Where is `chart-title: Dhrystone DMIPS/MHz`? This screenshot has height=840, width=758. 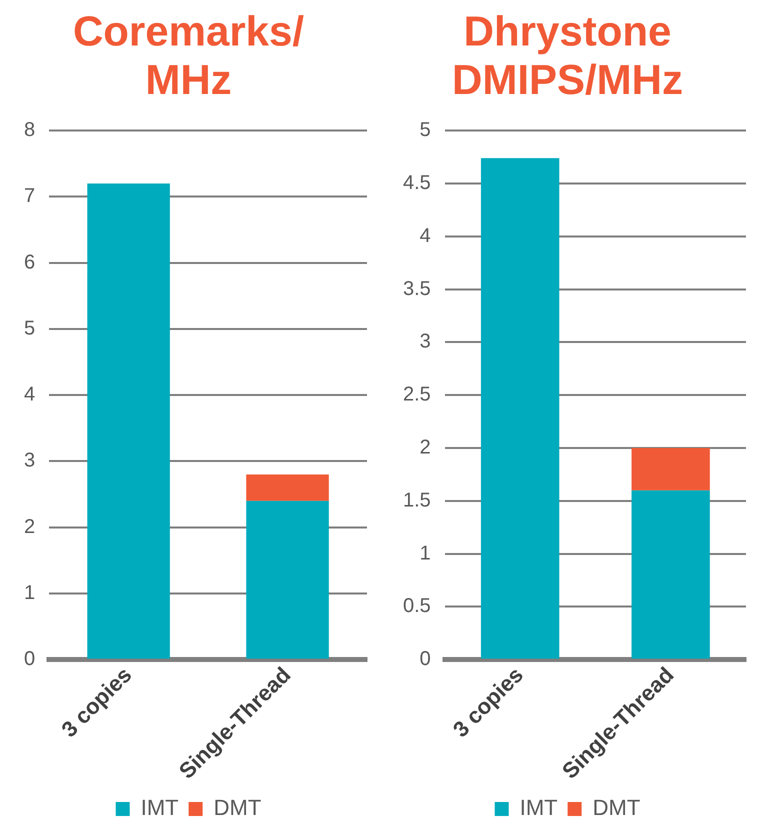 chart-title: Dhrystone DMIPS/MHz is located at coordinates (567, 56).